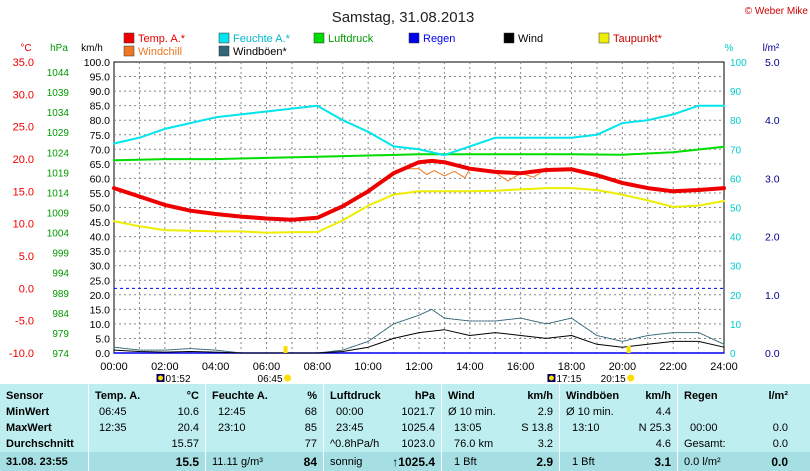  I want to click on wind-tick-label: 40.0, so click(100, 238).